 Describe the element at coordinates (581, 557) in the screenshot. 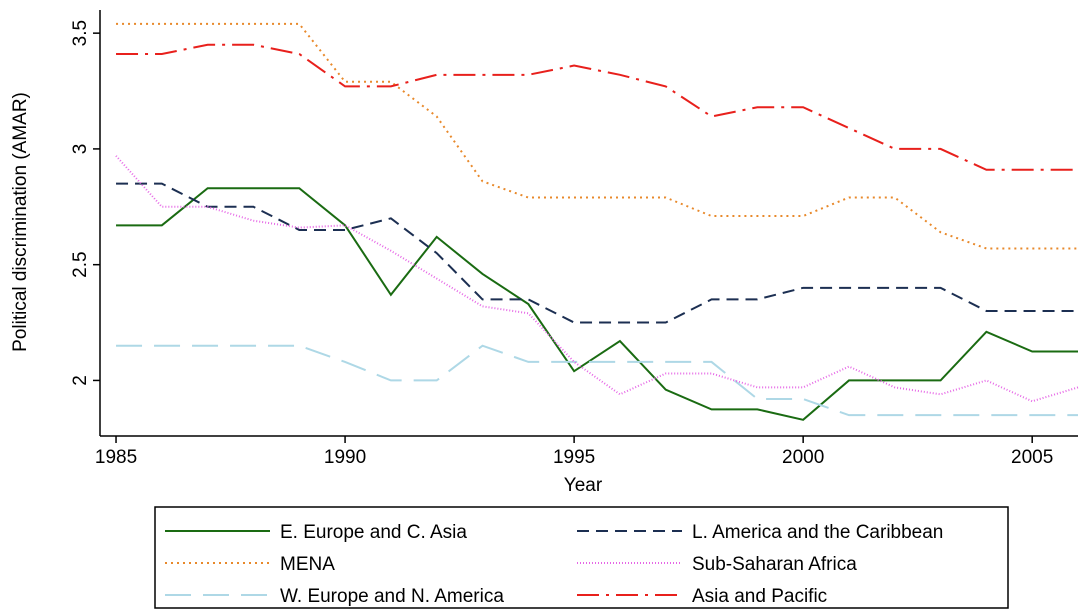

I see `legend-box` at that location.